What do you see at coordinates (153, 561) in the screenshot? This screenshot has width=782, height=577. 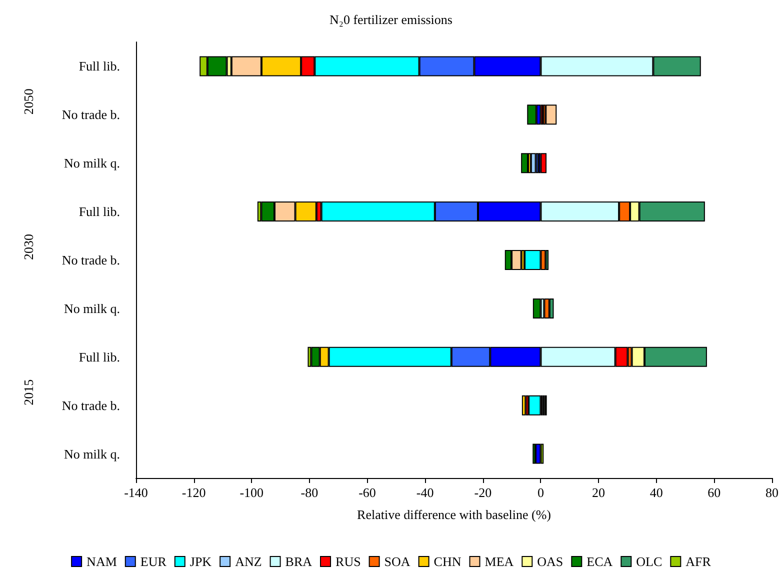 I see `legend-label: EUR` at bounding box center [153, 561].